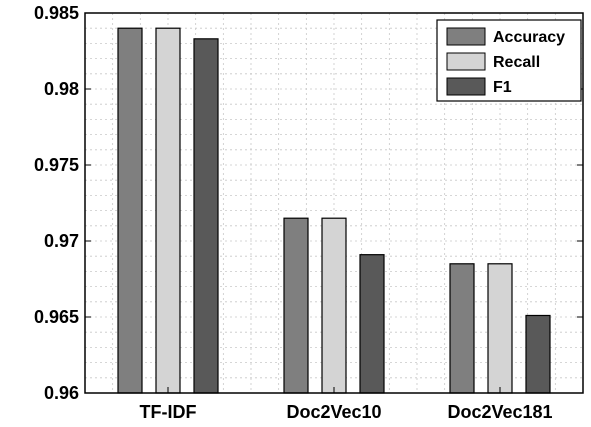  Describe the element at coordinates (466, 36) in the screenshot. I see `legend-swatch-accuracy` at that location.